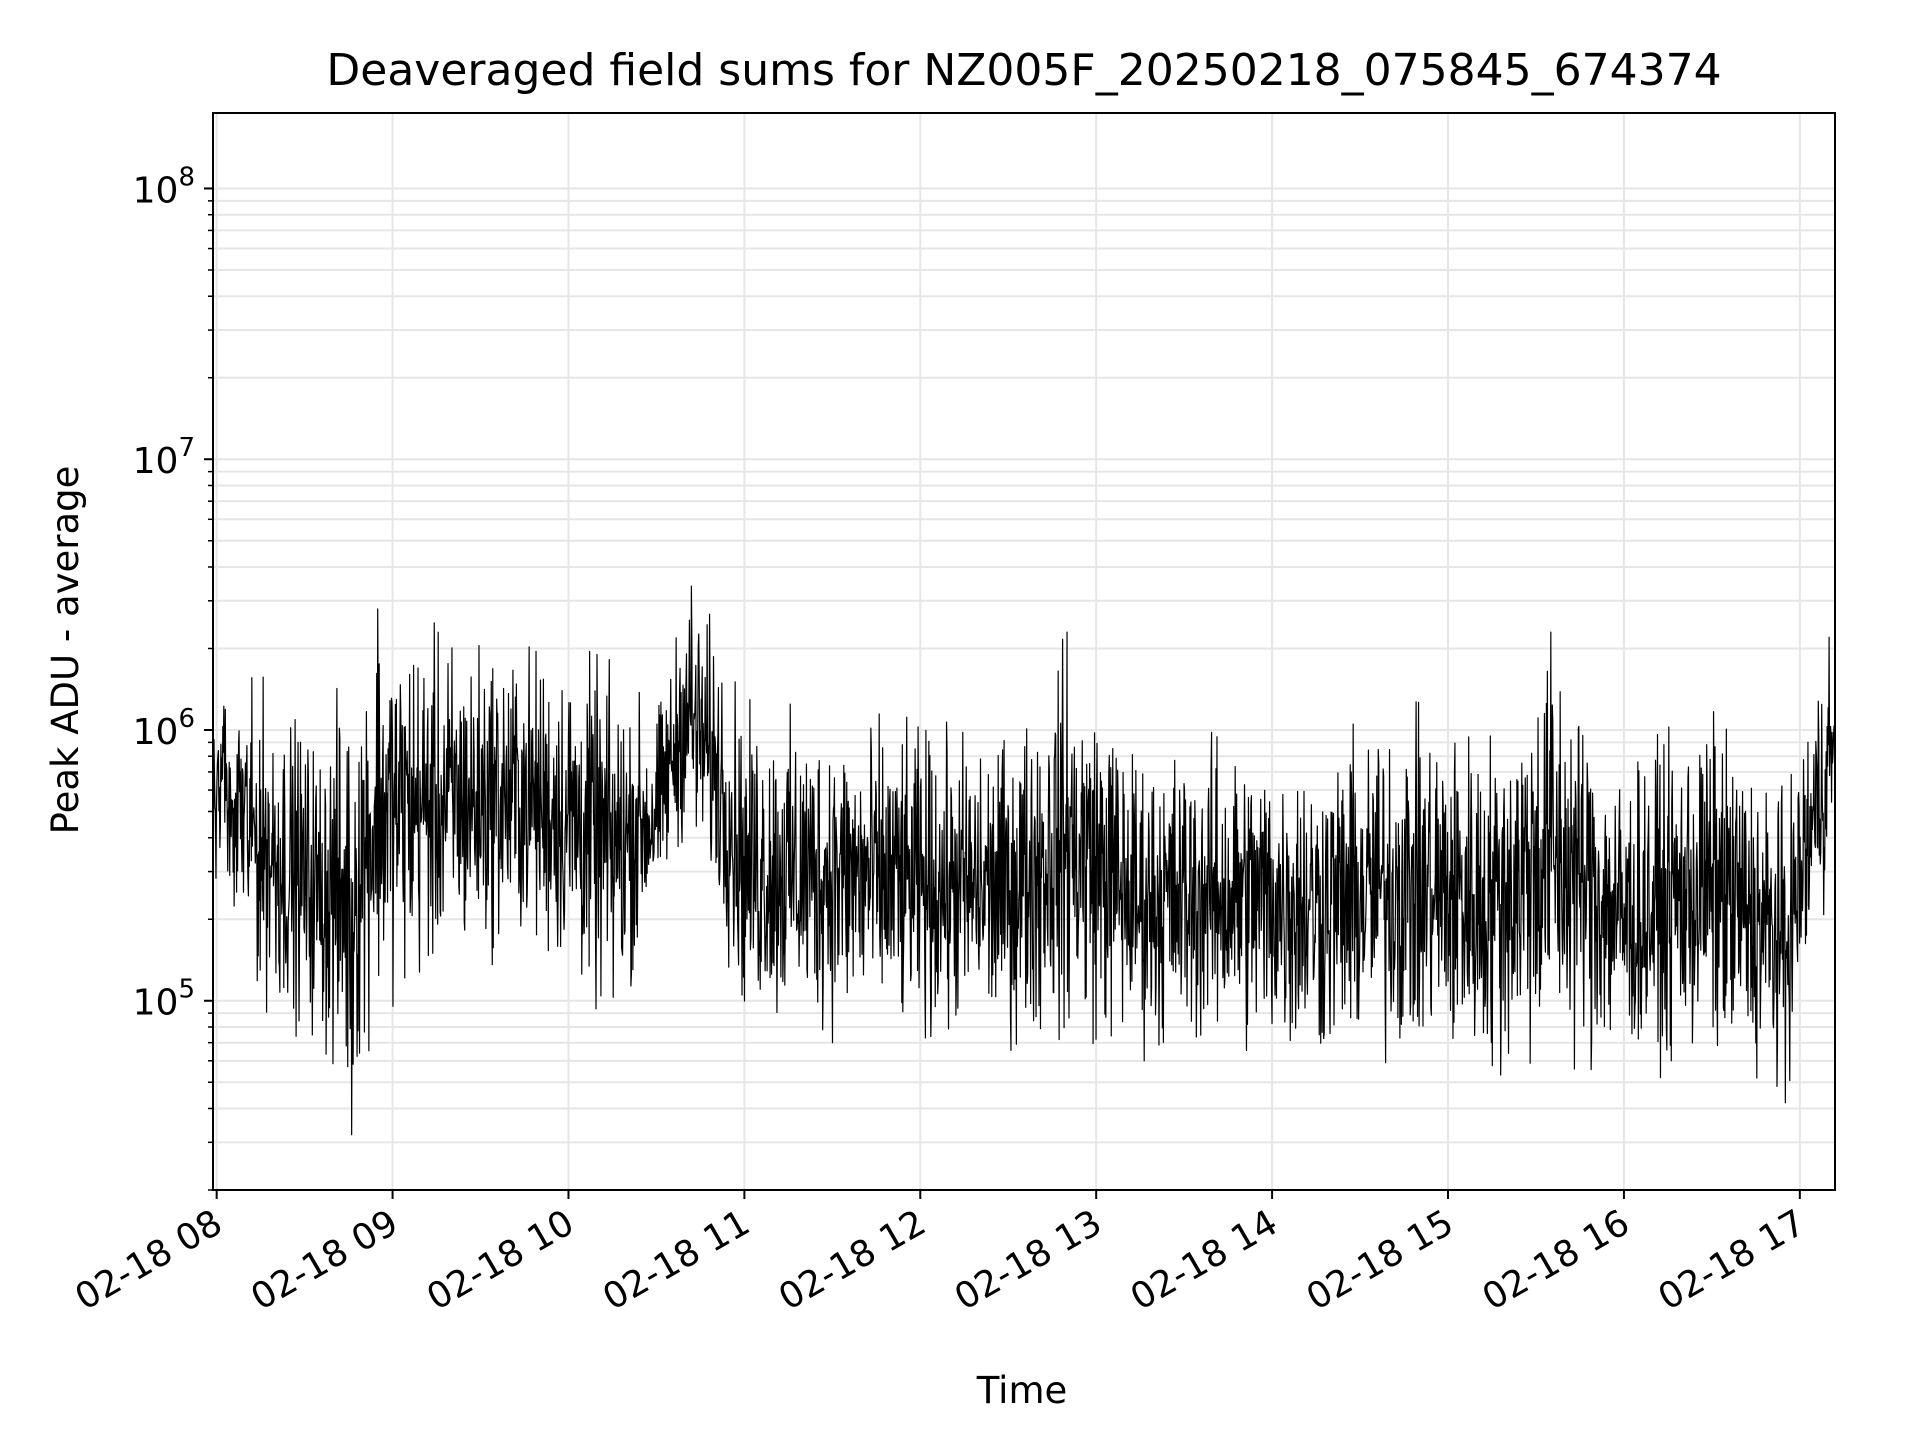  What do you see at coordinates (65, 650) in the screenshot?
I see `y-axis-label: Peak ADU - average` at bounding box center [65, 650].